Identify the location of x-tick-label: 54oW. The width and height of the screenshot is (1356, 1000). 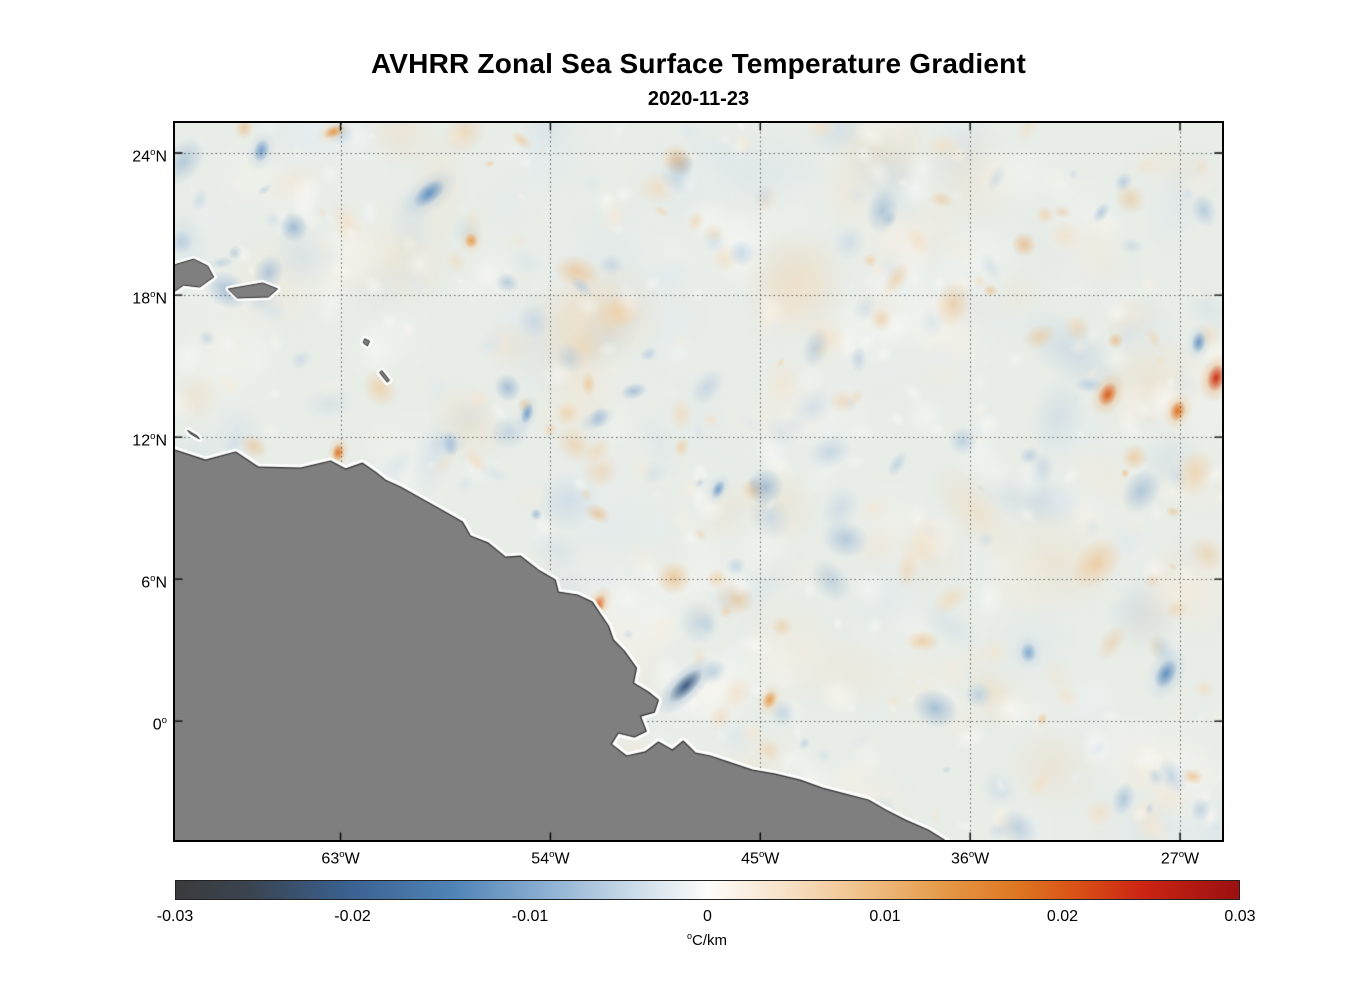
(550, 858).